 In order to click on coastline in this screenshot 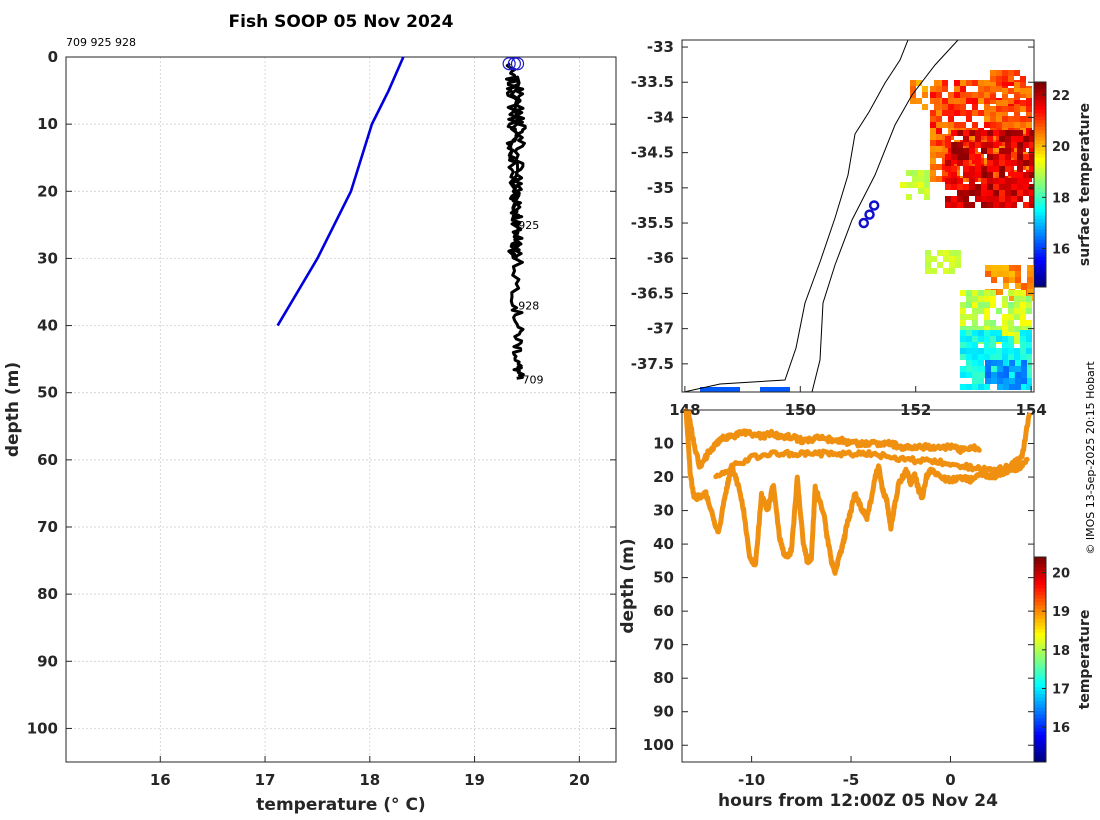, I will do `click(796, 216)`.